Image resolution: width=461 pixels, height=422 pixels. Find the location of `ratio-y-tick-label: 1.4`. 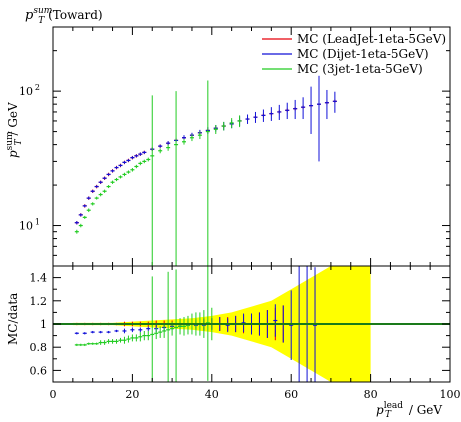

ratio-y-tick-label: 1.4 is located at coordinates (39, 278).